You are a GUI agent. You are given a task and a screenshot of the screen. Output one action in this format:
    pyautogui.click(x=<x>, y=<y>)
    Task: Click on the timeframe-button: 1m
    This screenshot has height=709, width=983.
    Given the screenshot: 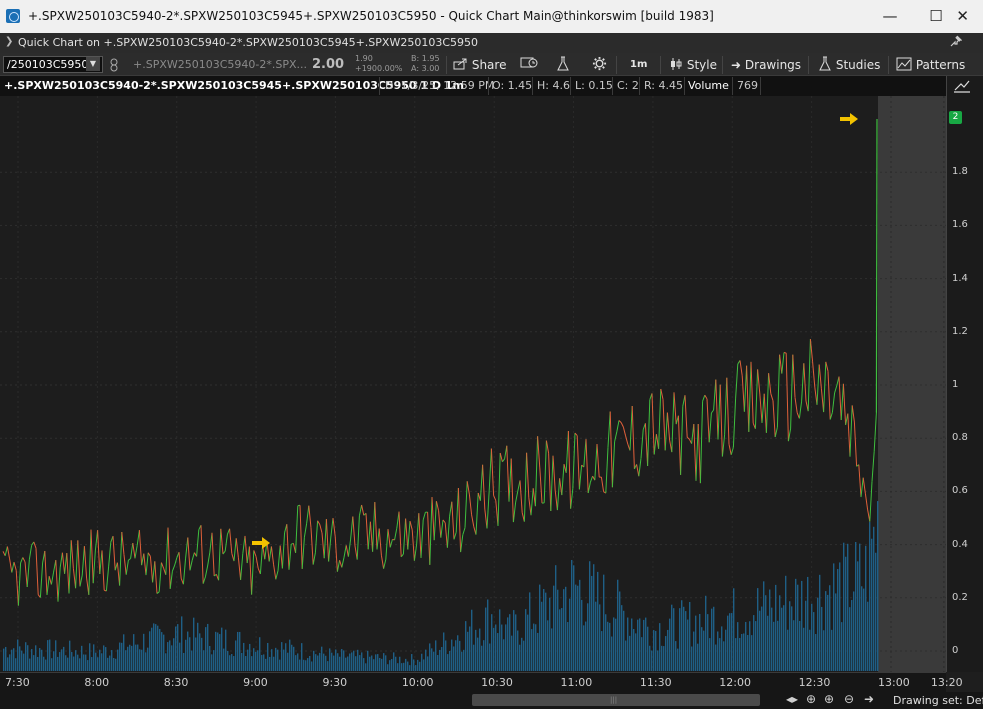 What is the action you would take?
    pyautogui.click(x=639, y=64)
    